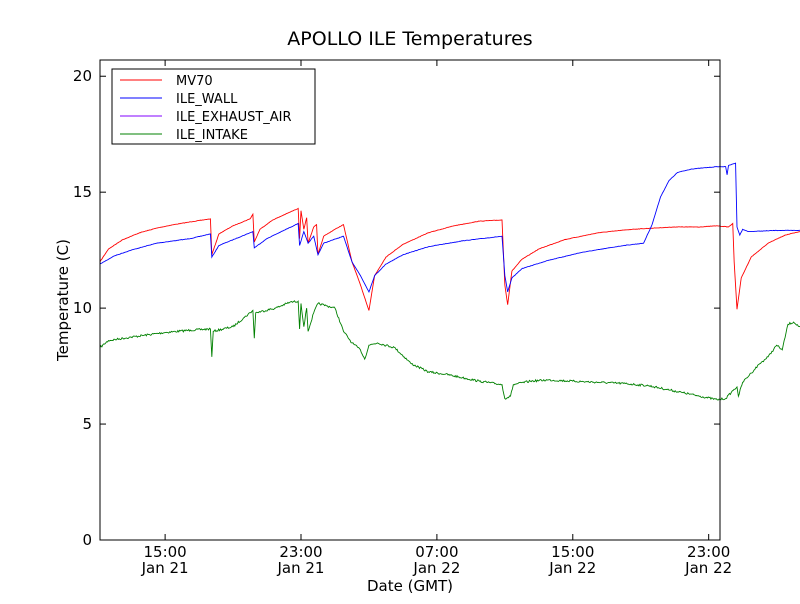  I want to click on legend: MV70 ILE_WALL ILE_EXHAUST_AIR ILE_INTAKE, so click(213, 106).